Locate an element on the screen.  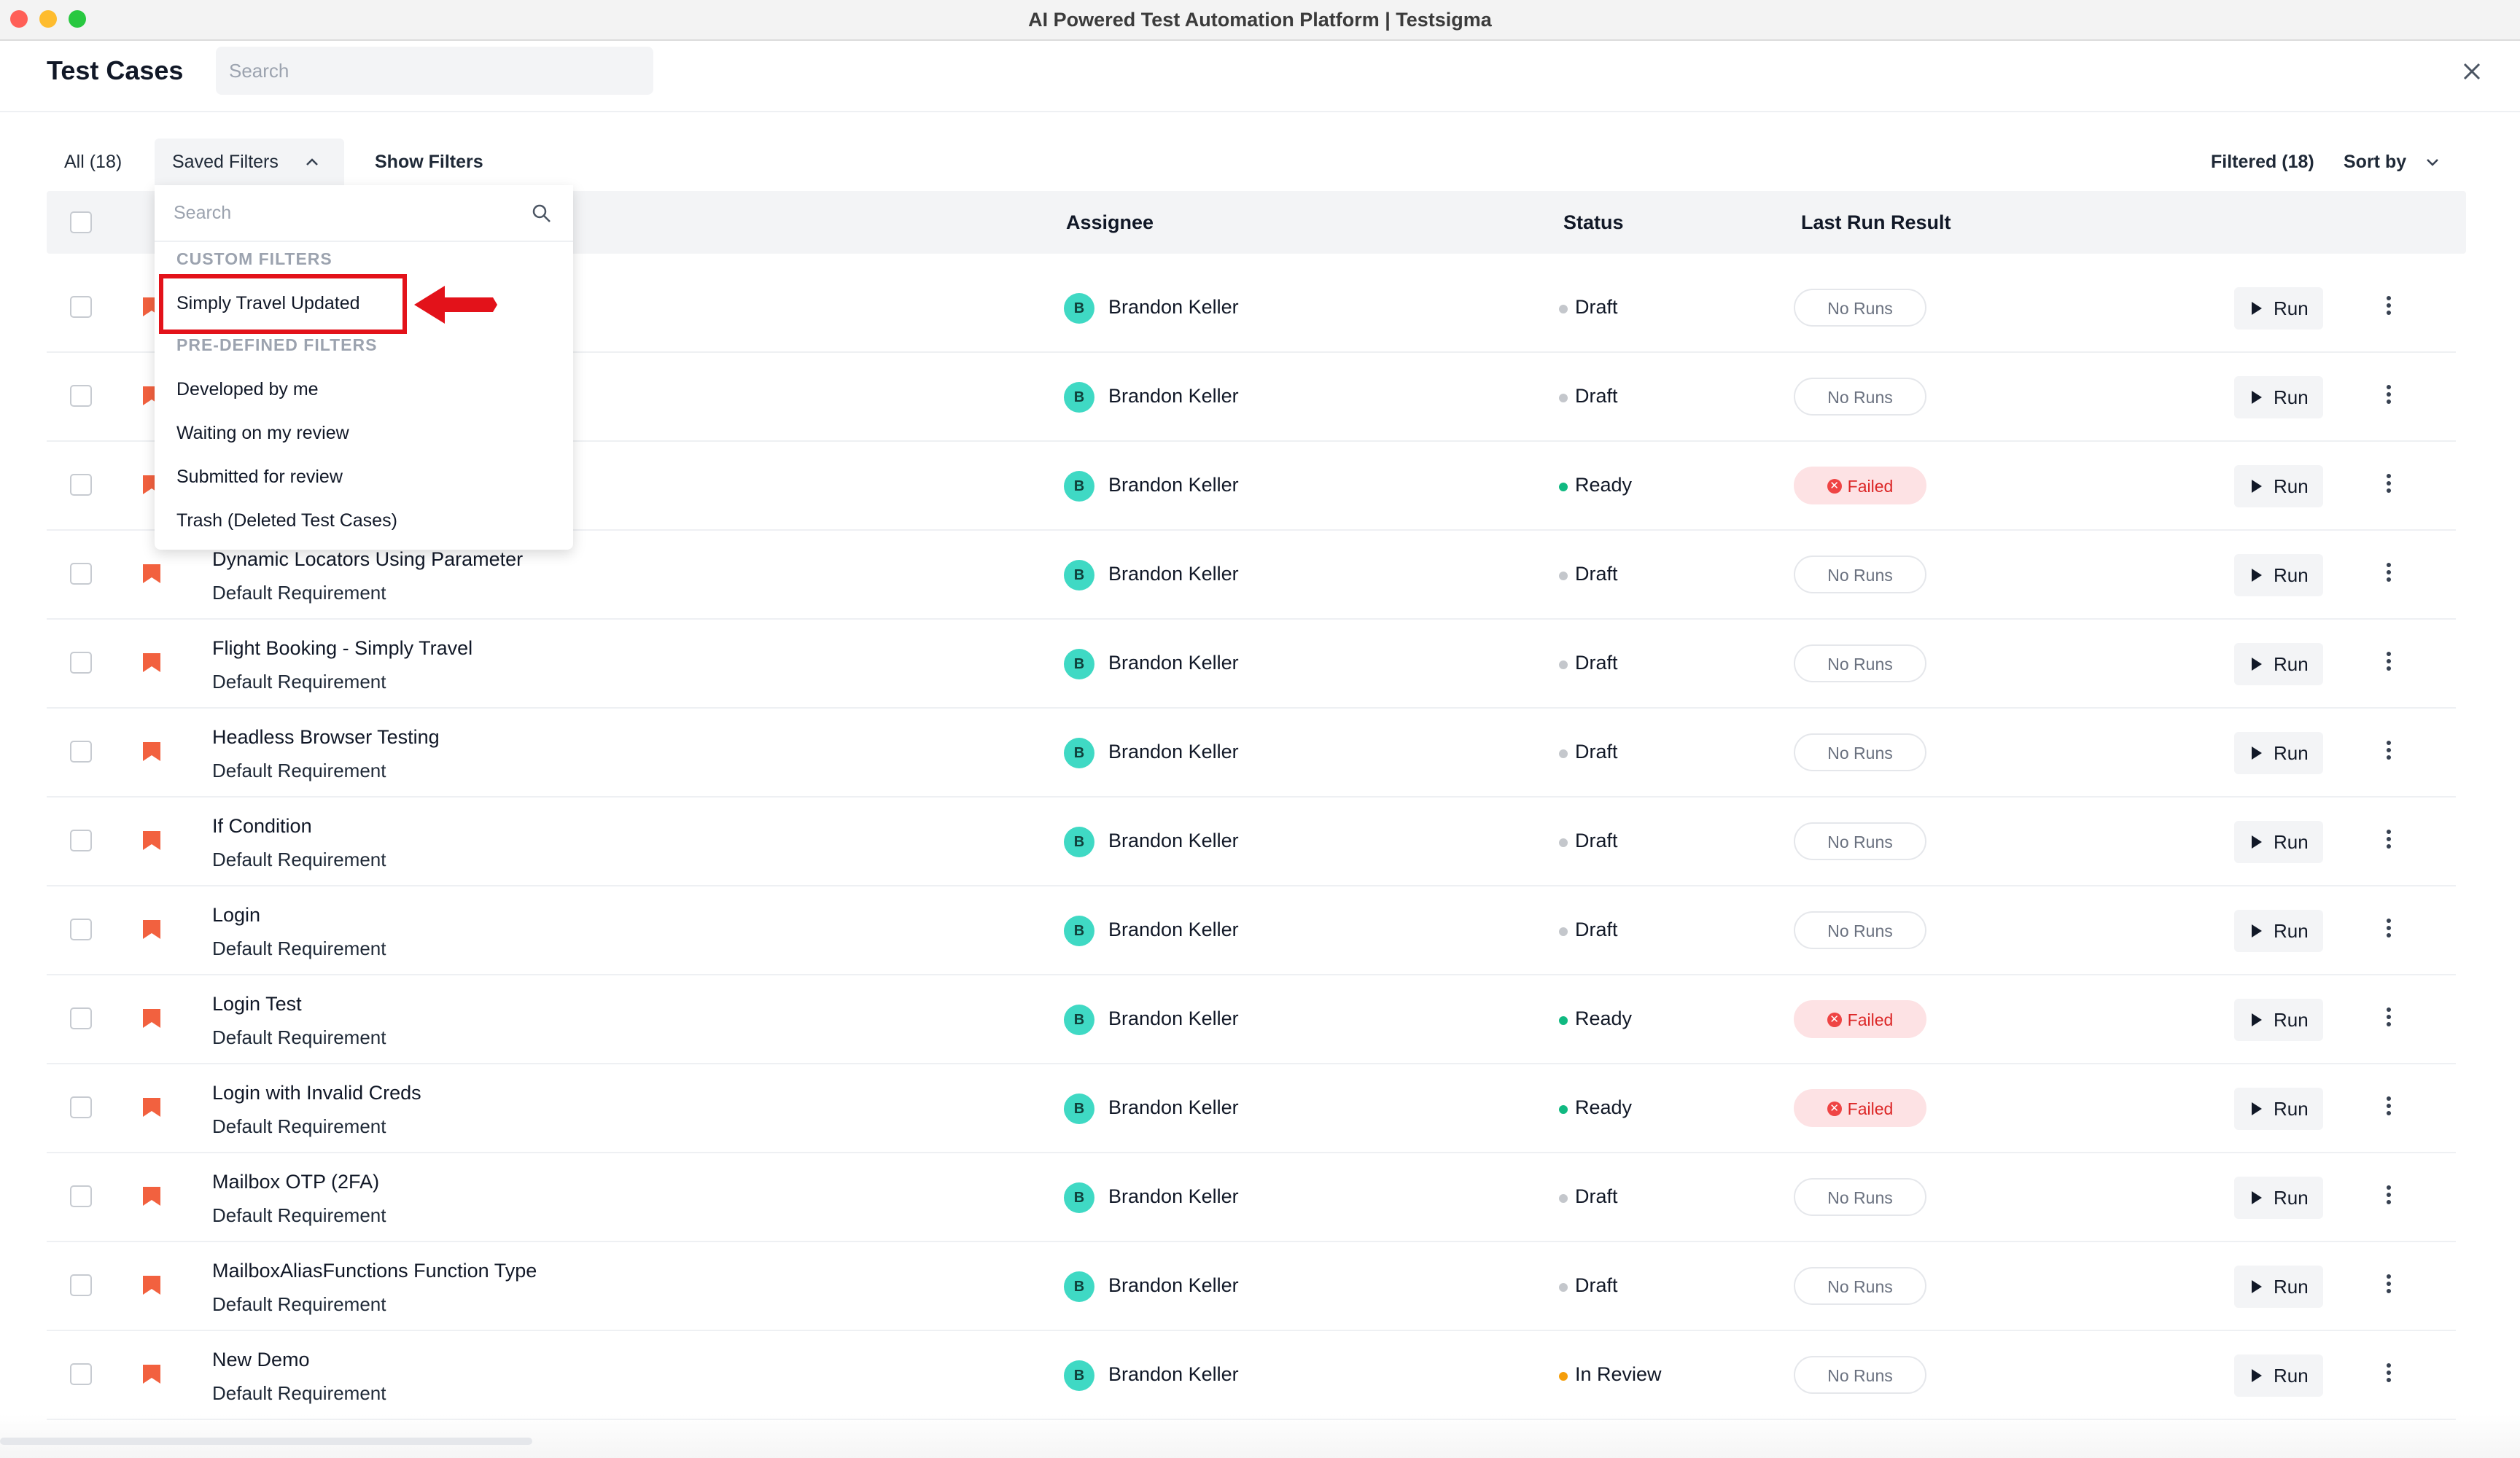
dropdown-search-input is located at coordinates (341, 213).